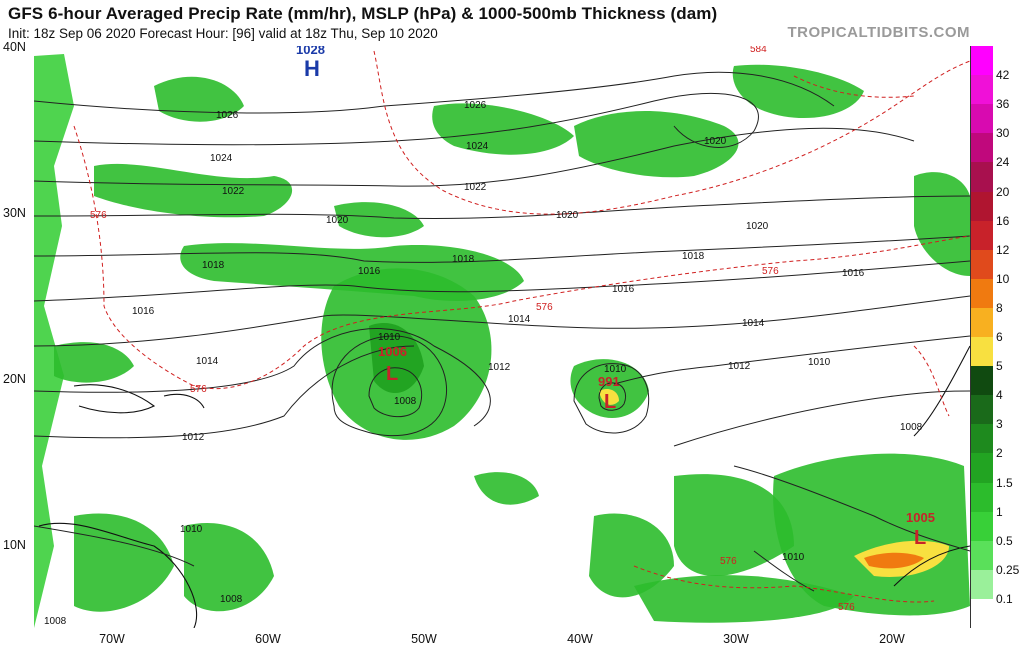 This screenshot has height=648, width=1024. Describe the element at coordinates (193, 437) in the screenshot. I see `isobar-label: 1012` at that location.